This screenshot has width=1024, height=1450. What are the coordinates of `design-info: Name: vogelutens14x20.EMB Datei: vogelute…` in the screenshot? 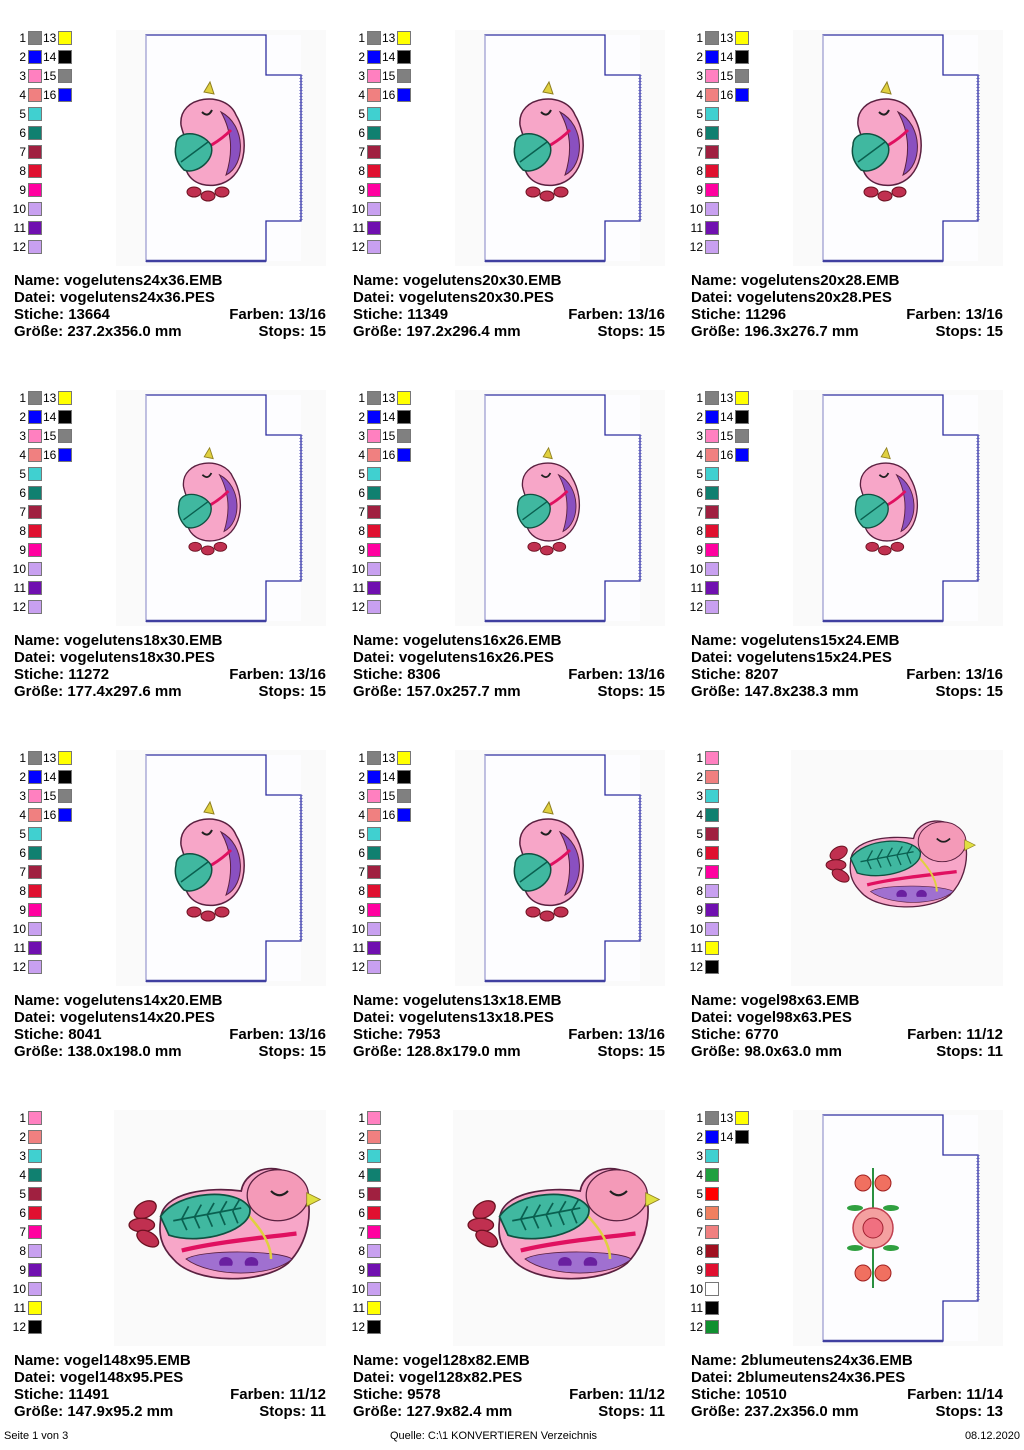 It's located at (170, 1026).